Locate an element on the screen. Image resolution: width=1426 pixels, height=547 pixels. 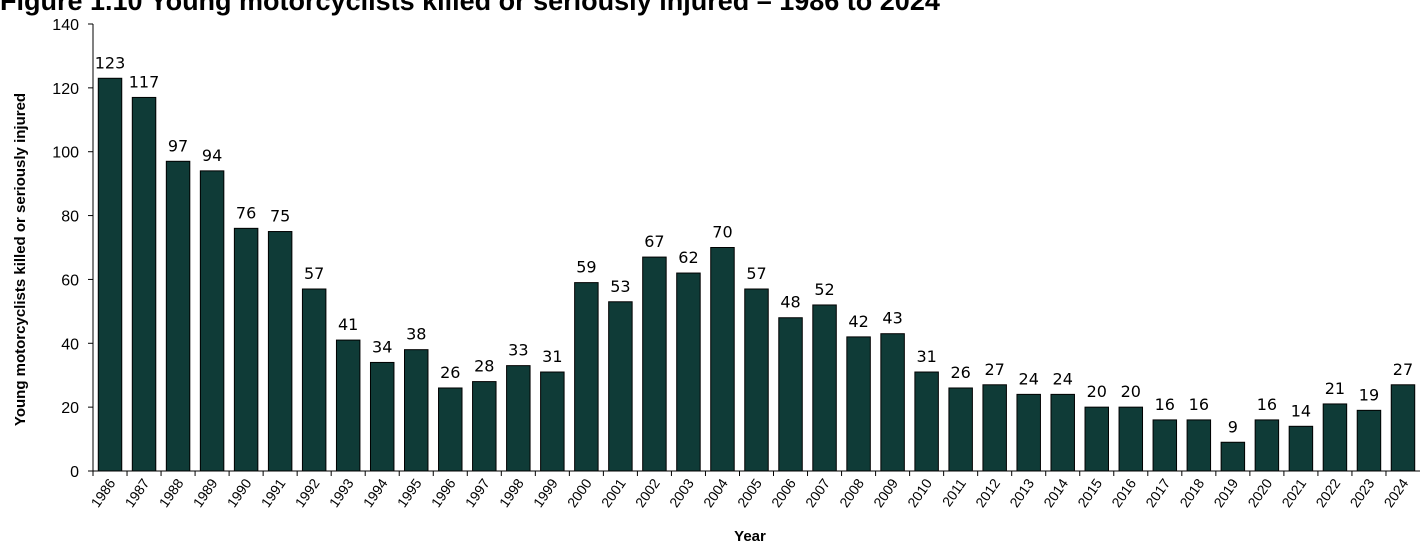
data-label-1998: 33 is located at coordinates (518, 350).